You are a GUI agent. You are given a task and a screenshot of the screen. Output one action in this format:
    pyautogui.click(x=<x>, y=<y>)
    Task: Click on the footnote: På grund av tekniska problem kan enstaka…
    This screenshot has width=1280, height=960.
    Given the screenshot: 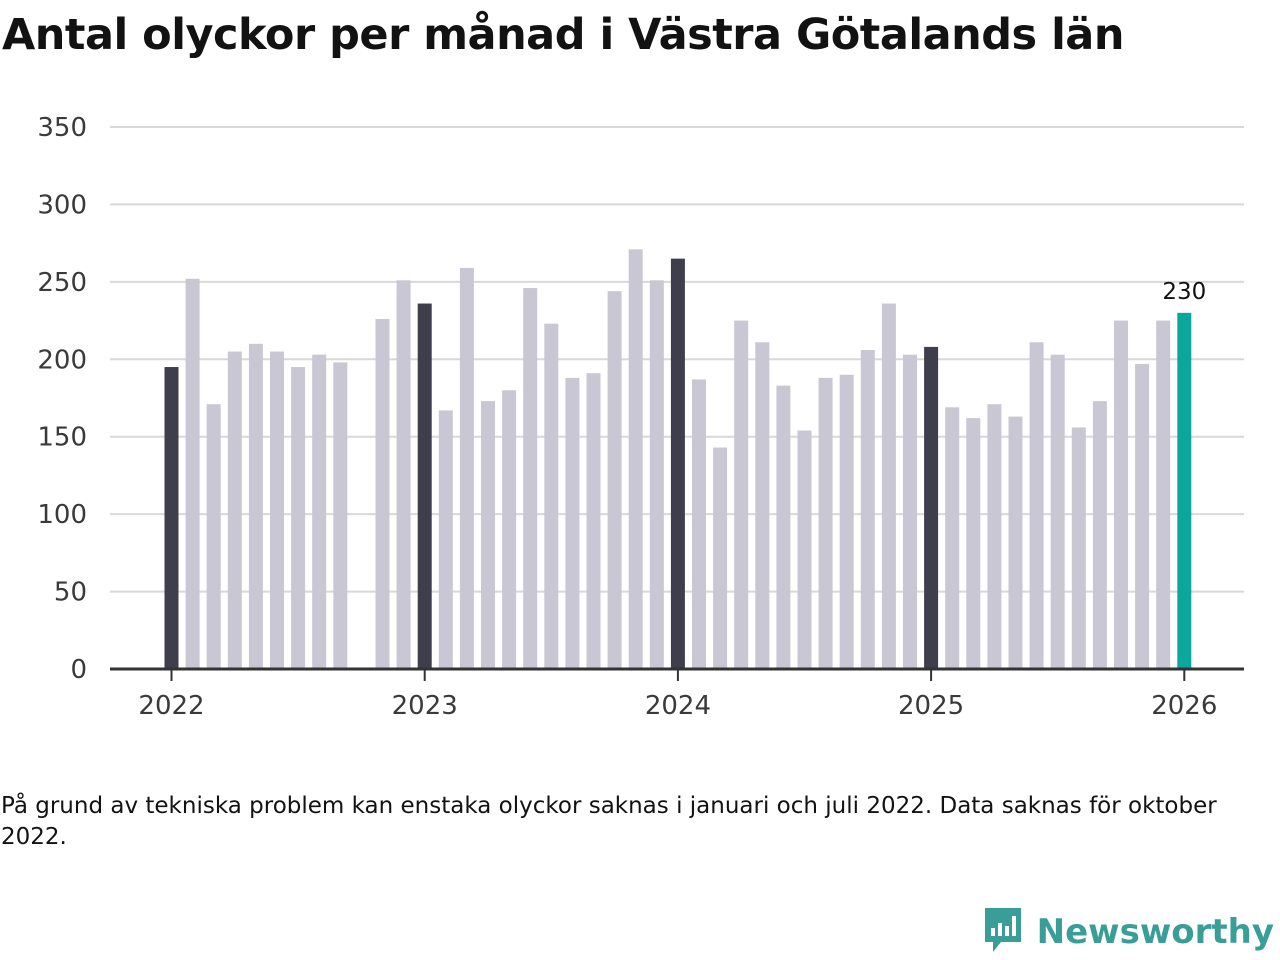 What is the action you would take?
    pyautogui.click(x=609, y=821)
    